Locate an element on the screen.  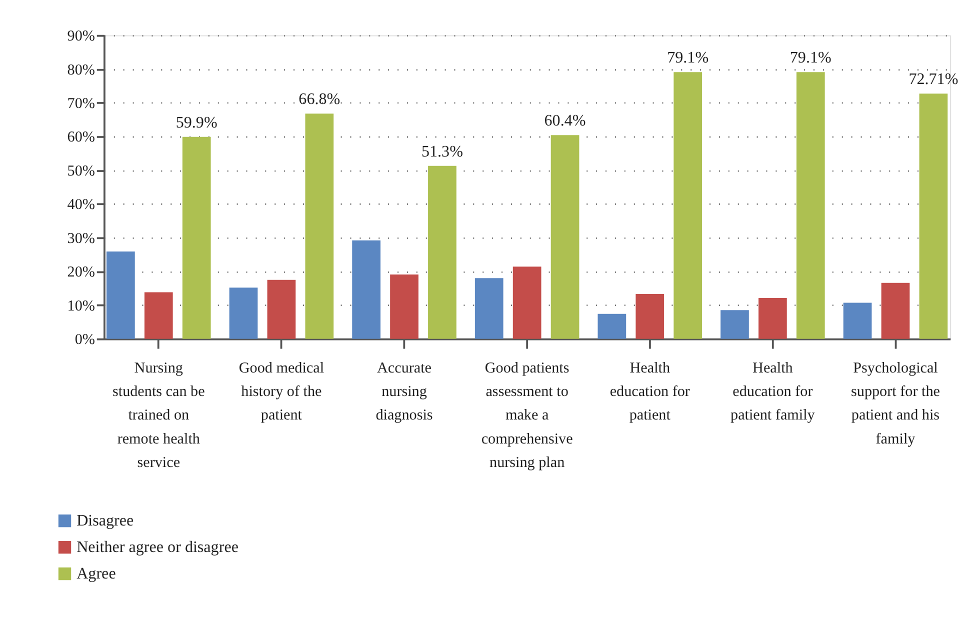
x-tick-label: Psychological support for the patient and his family is located at coordinates (895, 404).